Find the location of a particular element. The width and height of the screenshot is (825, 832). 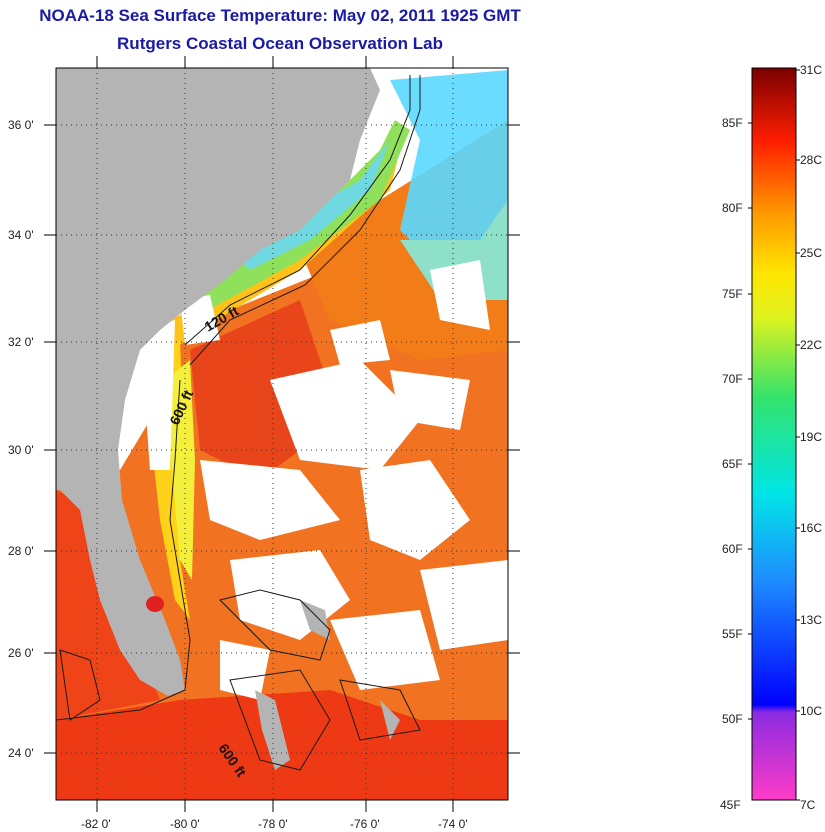

cbar-c-31: 31C is located at coordinates (811, 70).